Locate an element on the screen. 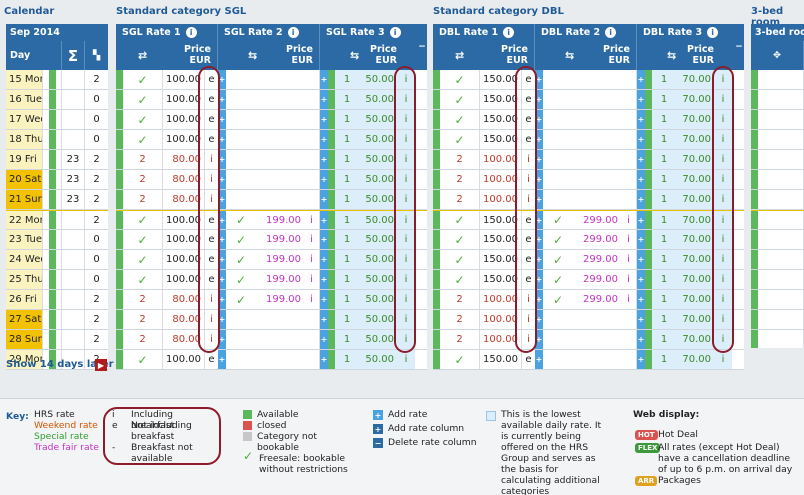  delete-column-button: − is located at coordinates (739, 47).